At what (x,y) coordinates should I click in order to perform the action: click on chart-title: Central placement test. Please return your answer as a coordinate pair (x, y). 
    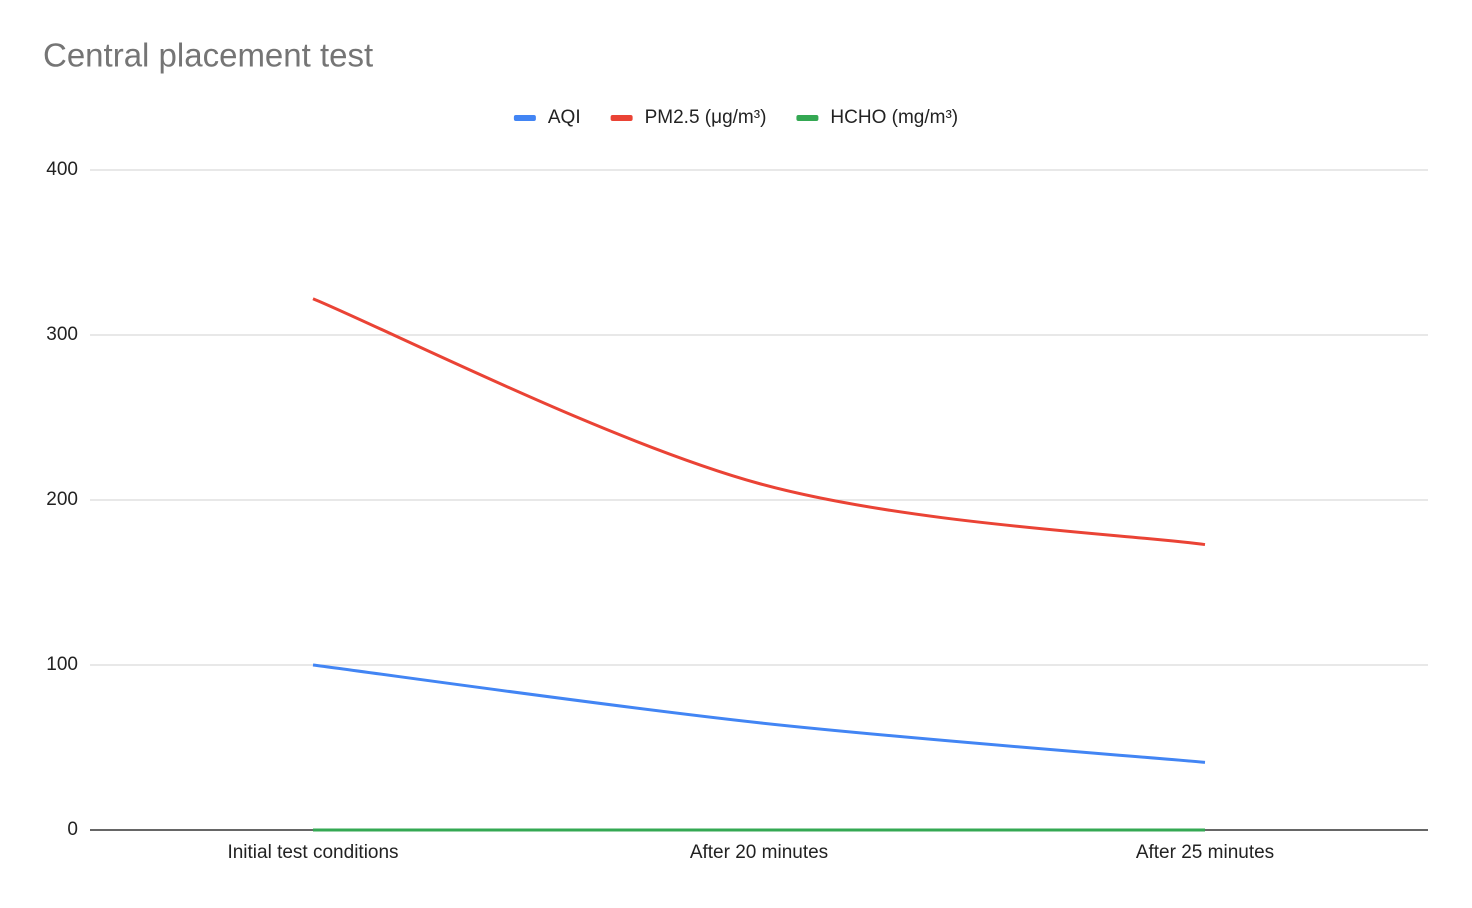
    Looking at the image, I should click on (208, 55).